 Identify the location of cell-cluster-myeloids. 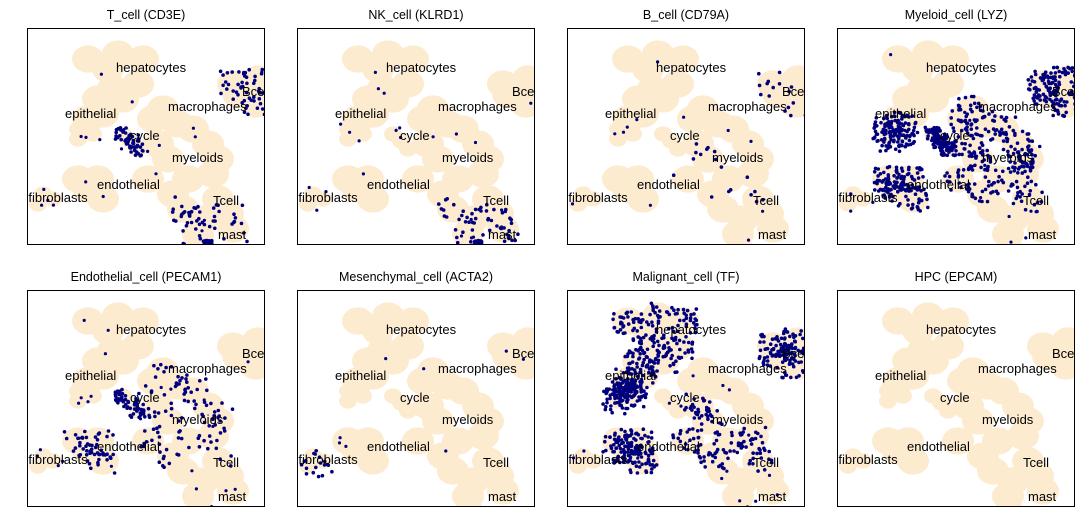
(428, 406).